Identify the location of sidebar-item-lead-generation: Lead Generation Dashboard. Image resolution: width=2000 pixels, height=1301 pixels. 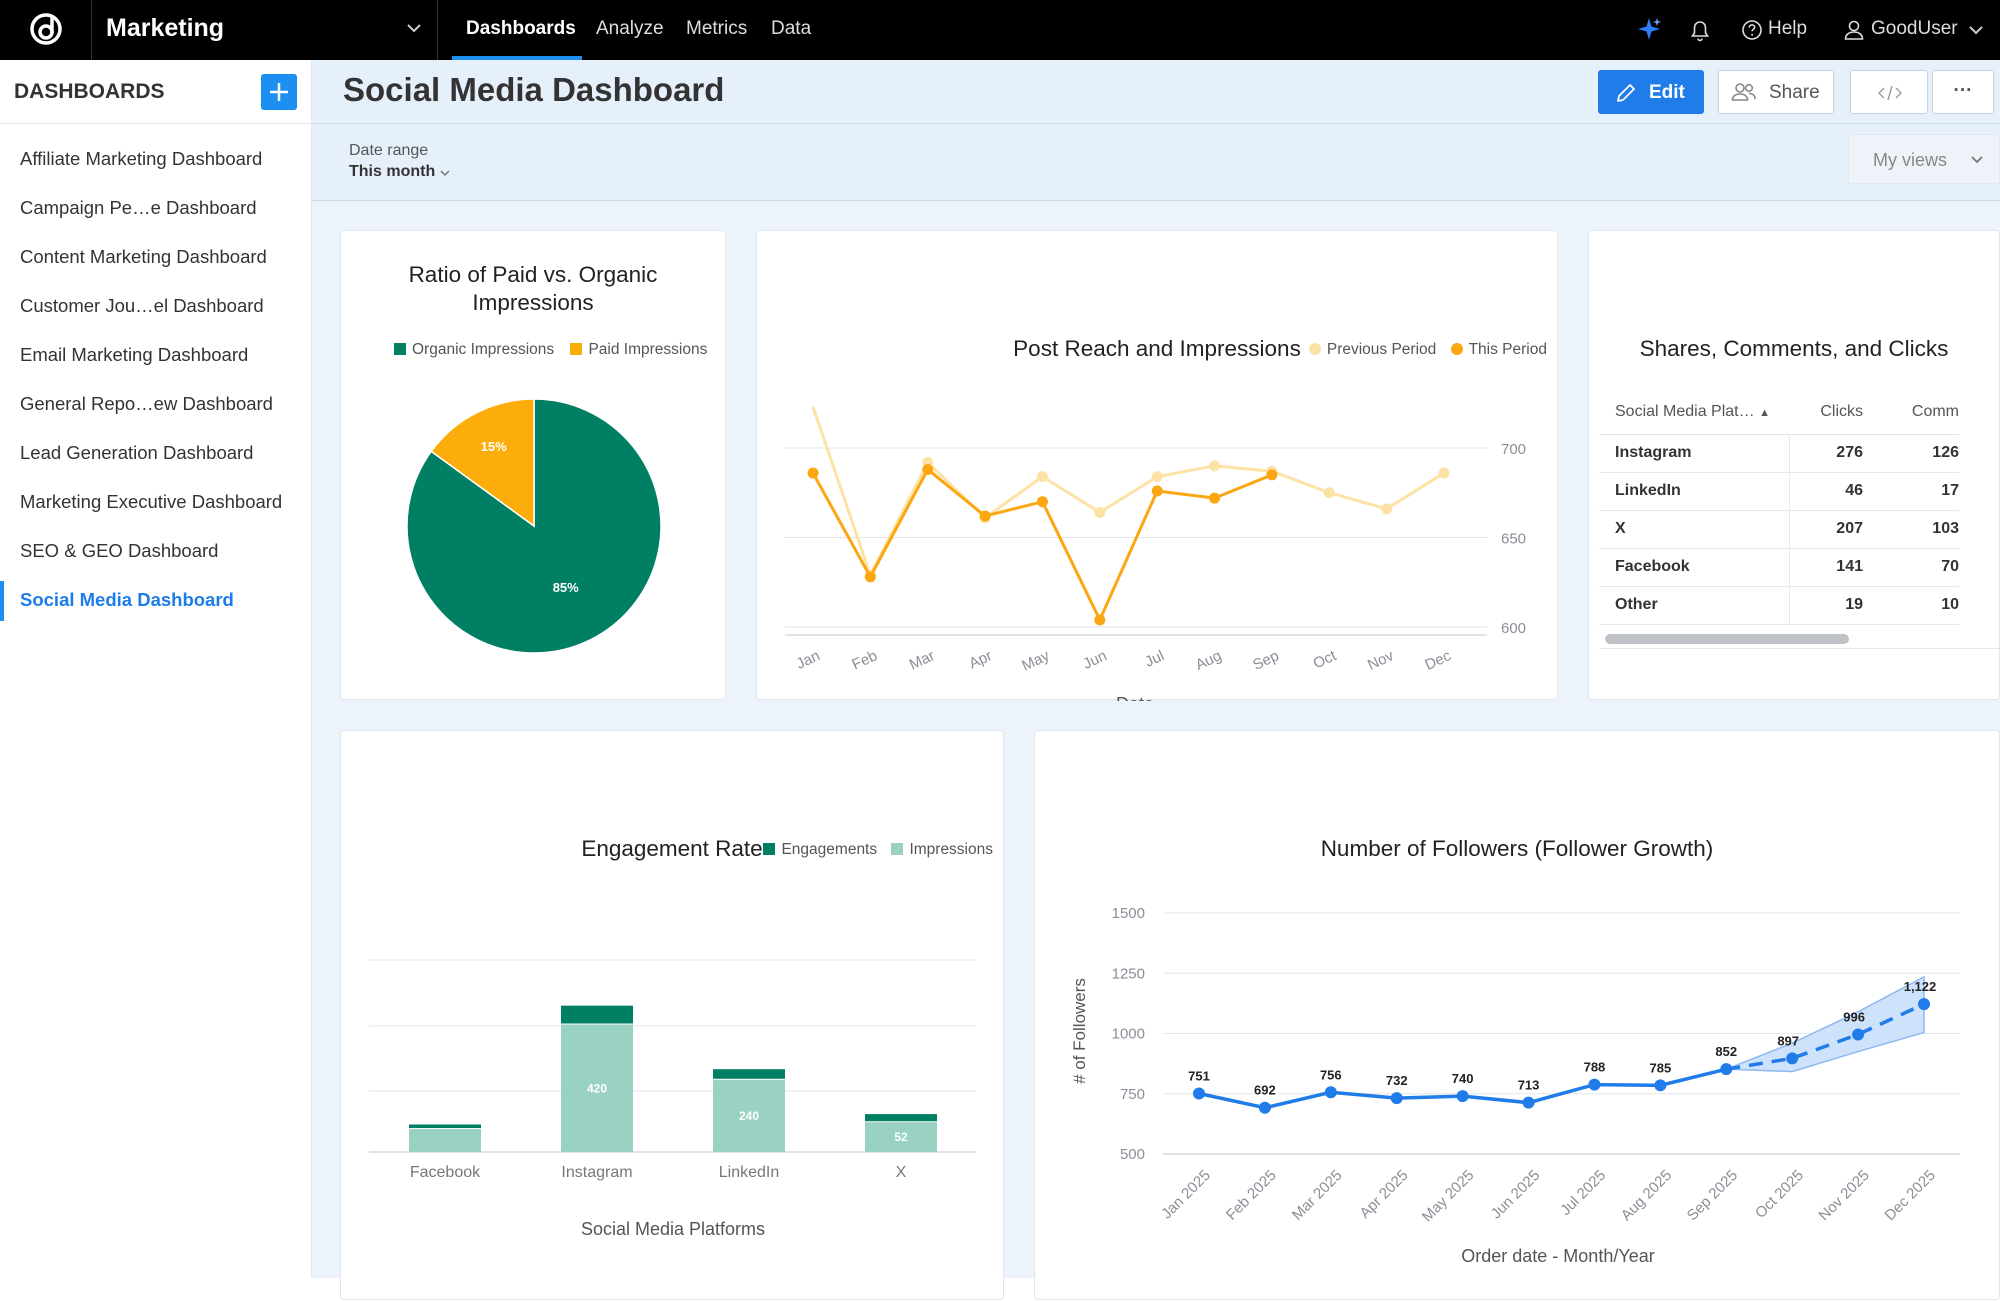
(156, 454).